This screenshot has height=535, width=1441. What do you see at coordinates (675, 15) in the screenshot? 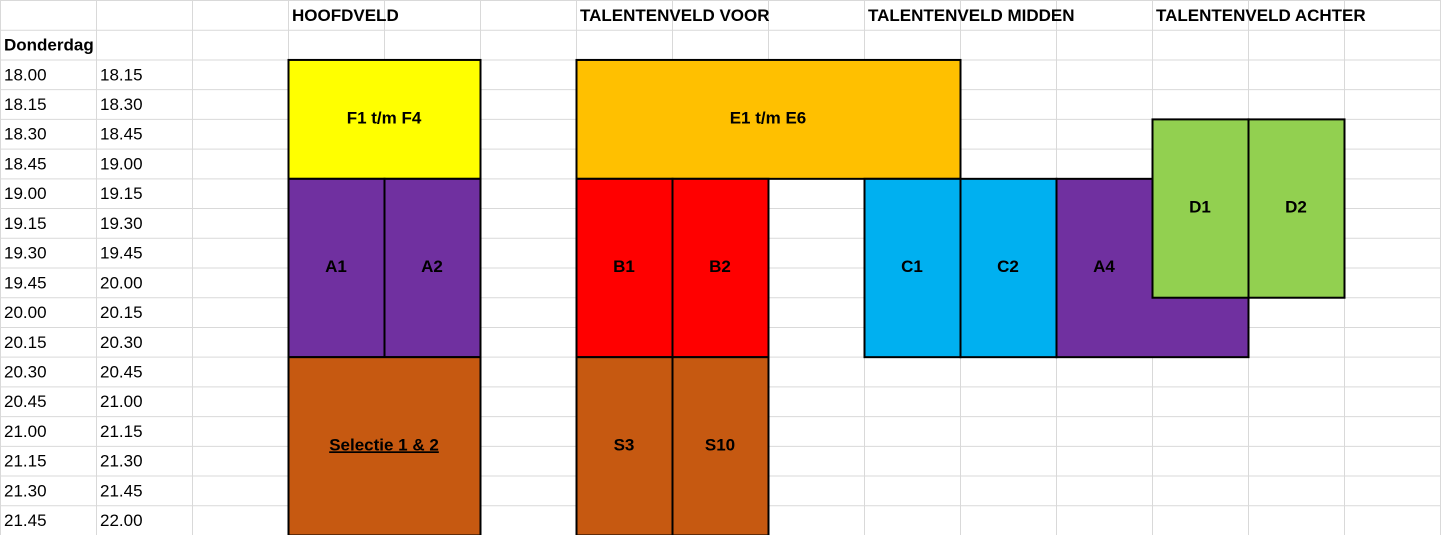
I see `field-header: TALENTENVELD VOOR` at bounding box center [675, 15].